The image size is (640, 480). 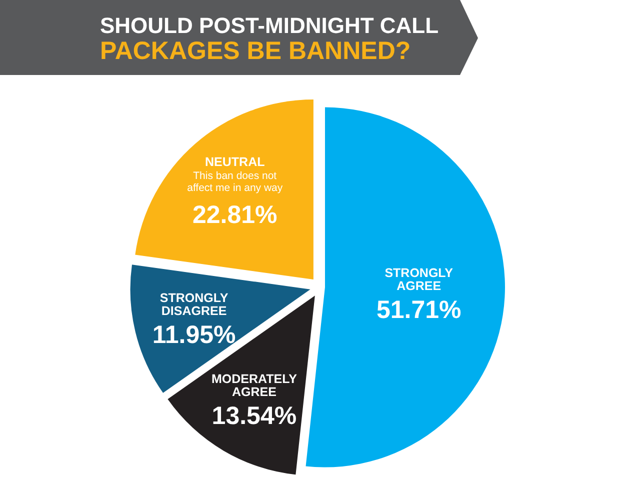 What do you see at coordinates (194, 335) in the screenshot?
I see `data-label: 11.95%` at bounding box center [194, 335].